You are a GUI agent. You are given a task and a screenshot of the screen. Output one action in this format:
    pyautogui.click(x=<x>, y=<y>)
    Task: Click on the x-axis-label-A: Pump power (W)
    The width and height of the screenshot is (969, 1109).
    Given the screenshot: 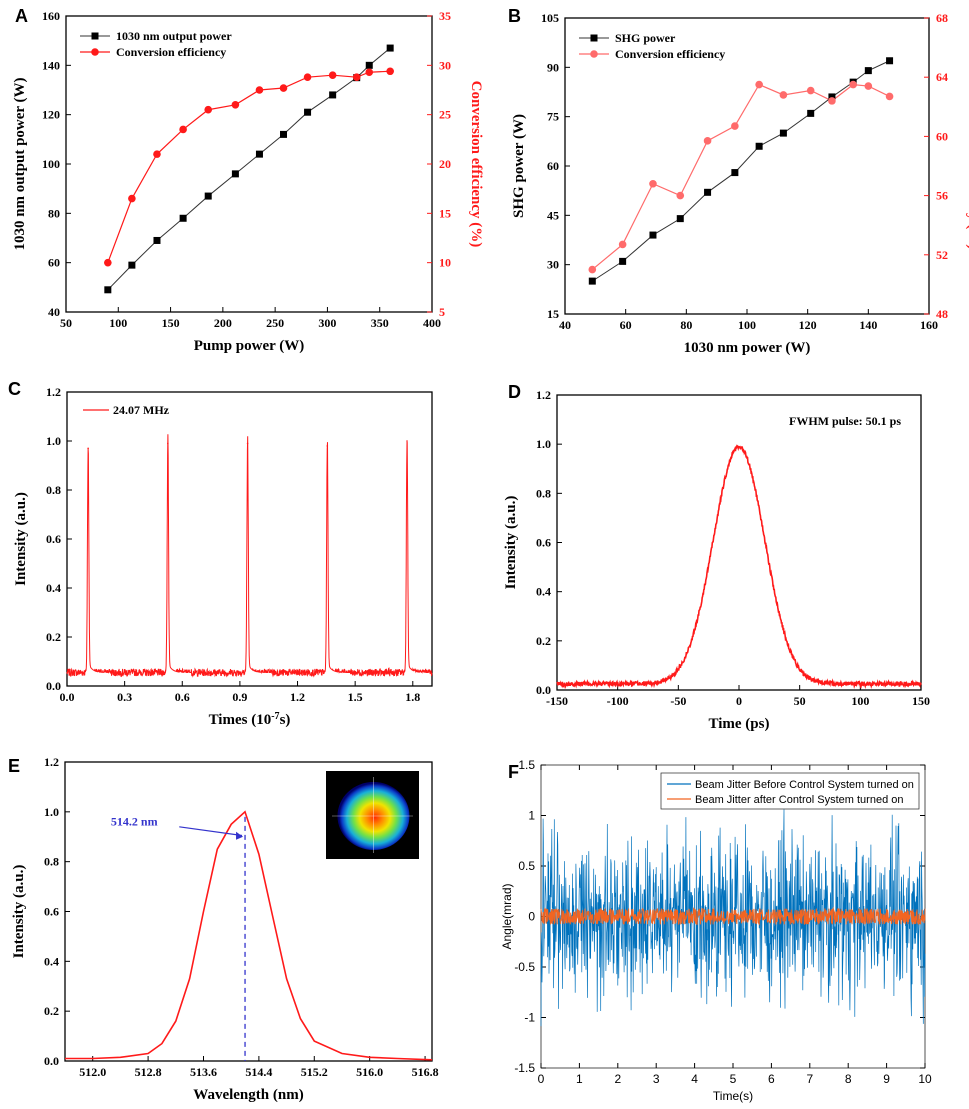 What is the action you would take?
    pyautogui.click(x=249, y=346)
    